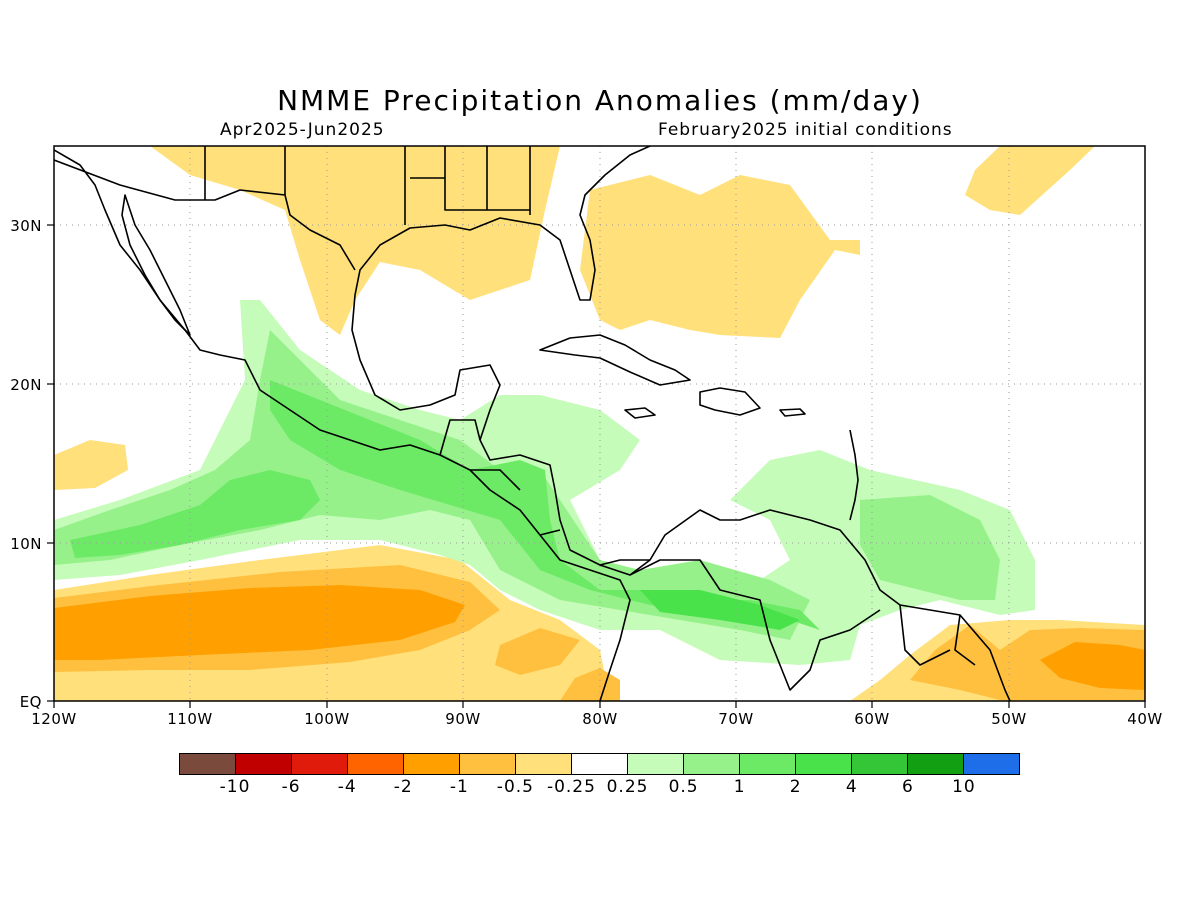  I want to click on dry-region-equatorial-pacific, so click(590, 684).